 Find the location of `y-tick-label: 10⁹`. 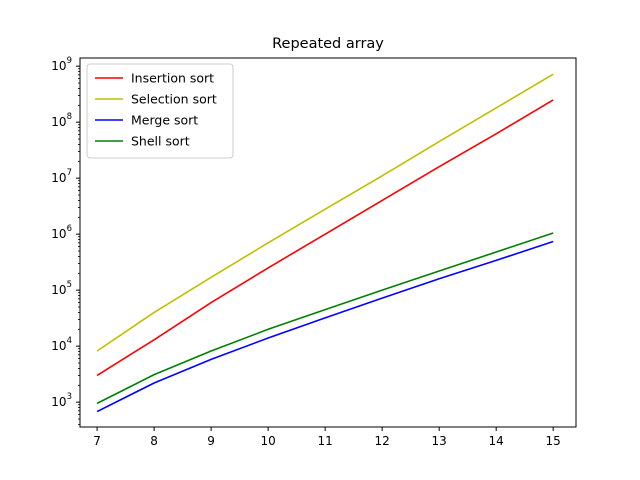

y-tick-label: 10⁹ is located at coordinates (61, 64).